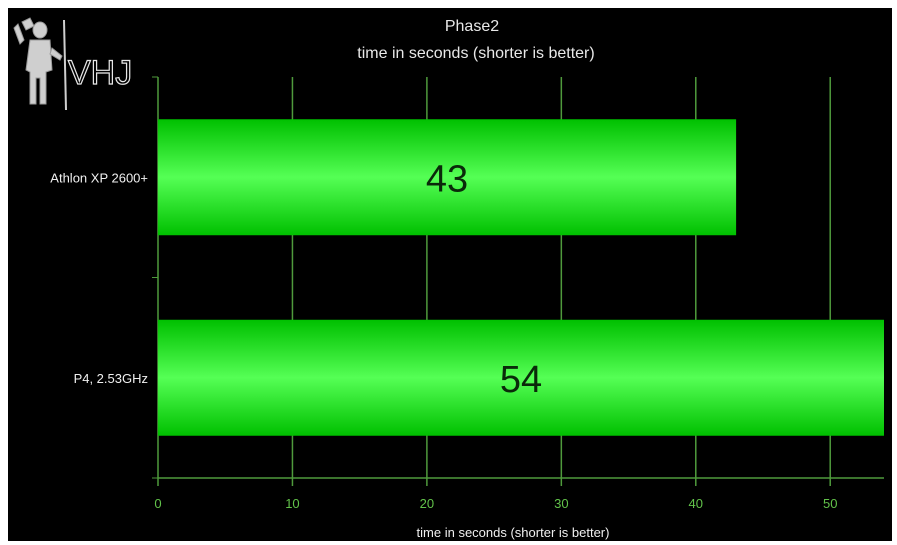  What do you see at coordinates (99, 177) in the screenshot?
I see `category-label-0: Athlon XP 2600+` at bounding box center [99, 177].